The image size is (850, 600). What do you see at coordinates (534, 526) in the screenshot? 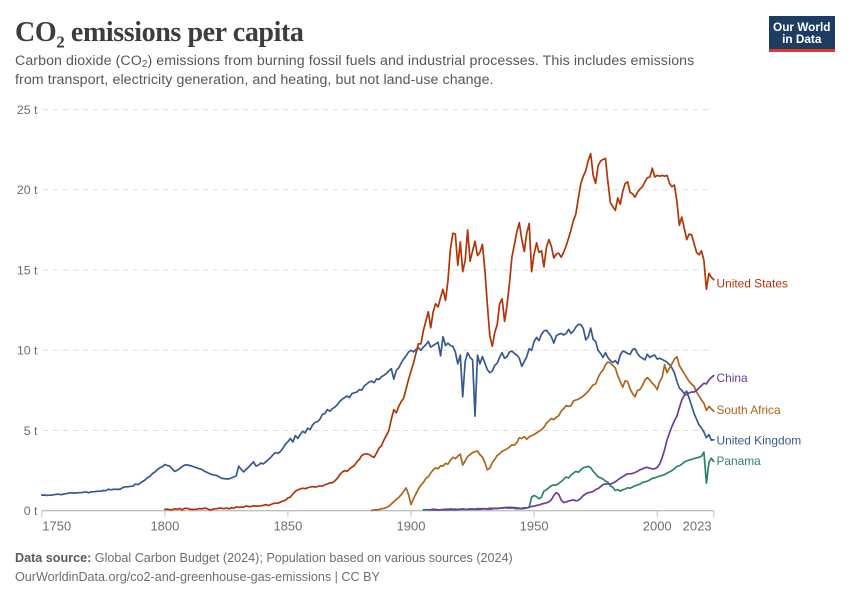
I see `svg-text: 1950` at bounding box center [534, 526].